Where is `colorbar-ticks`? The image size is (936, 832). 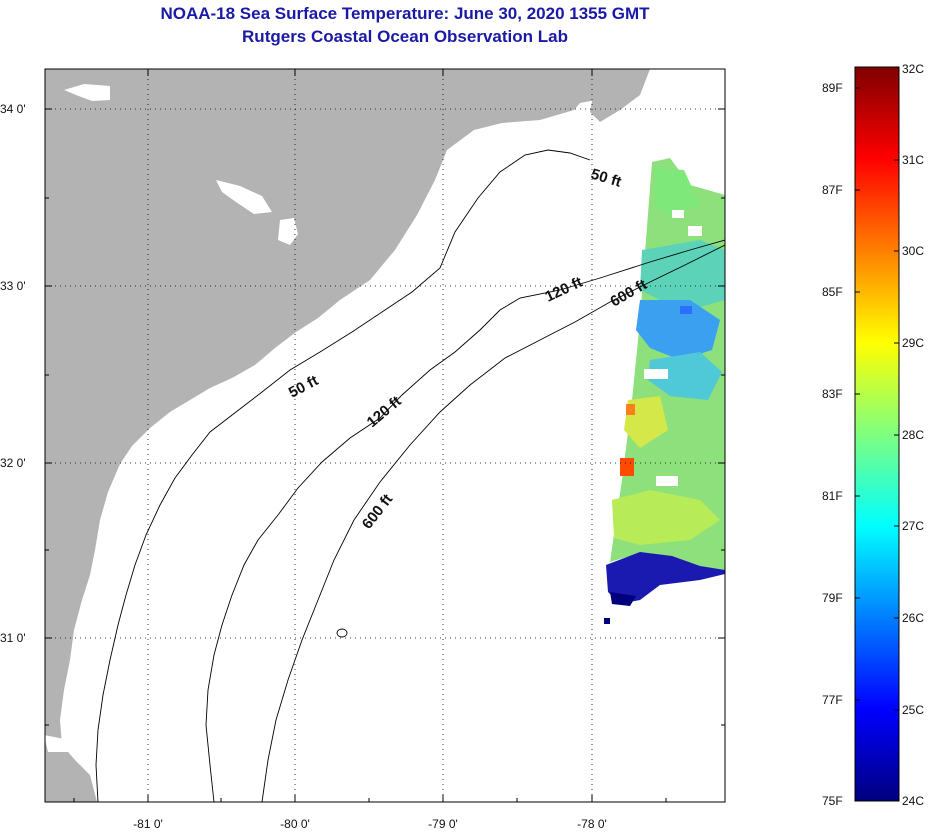 colorbar-ticks is located at coordinates (877, 399).